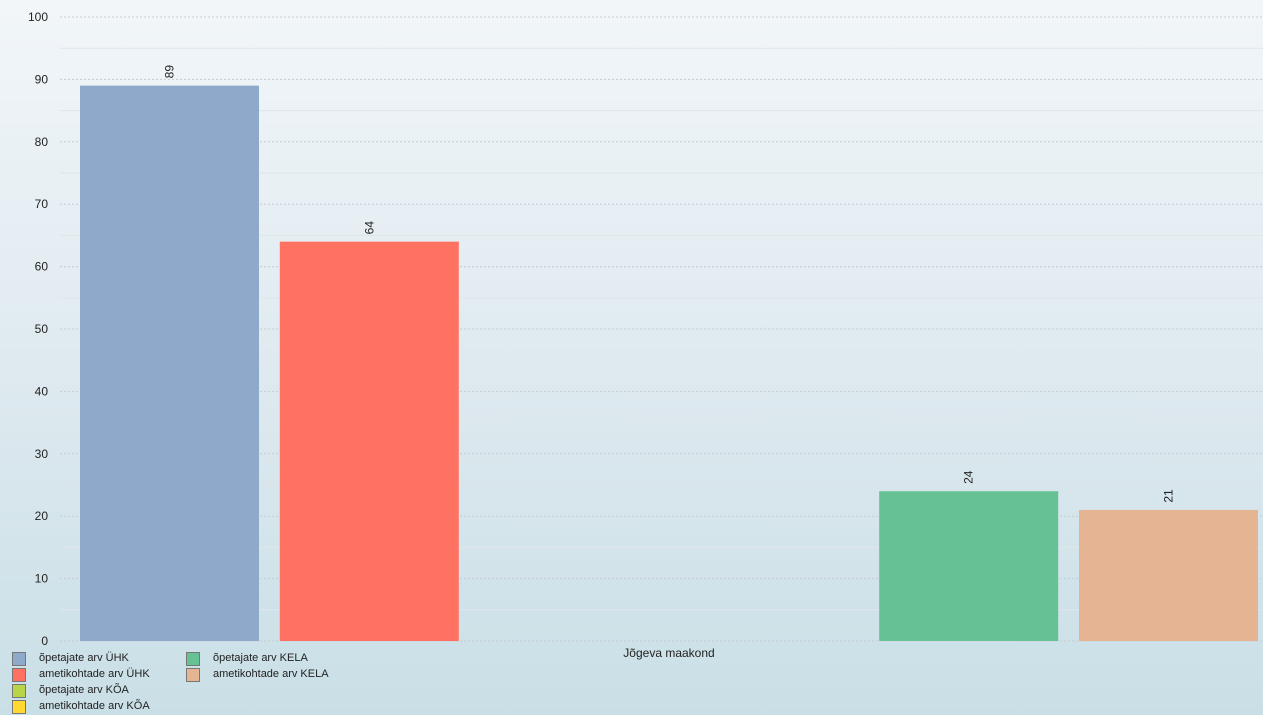 The image size is (1263, 715). Describe the element at coordinates (42, 267) in the screenshot. I see `y-tick-label: 60` at that location.